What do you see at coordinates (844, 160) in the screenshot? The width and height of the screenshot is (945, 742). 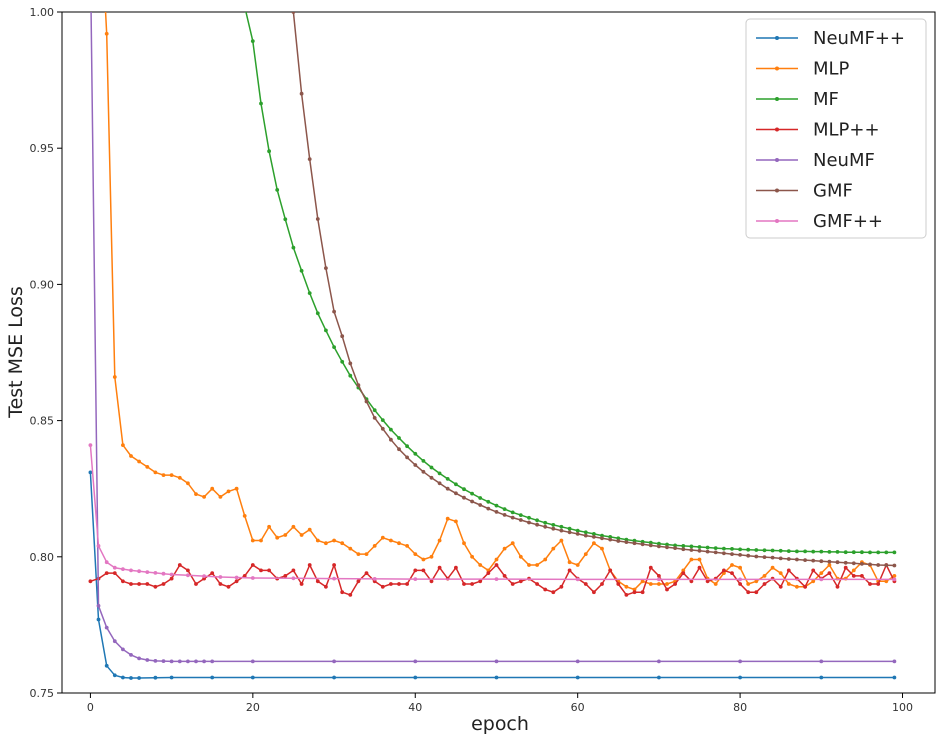 I see `legend-label: NeuMF` at bounding box center [844, 160].